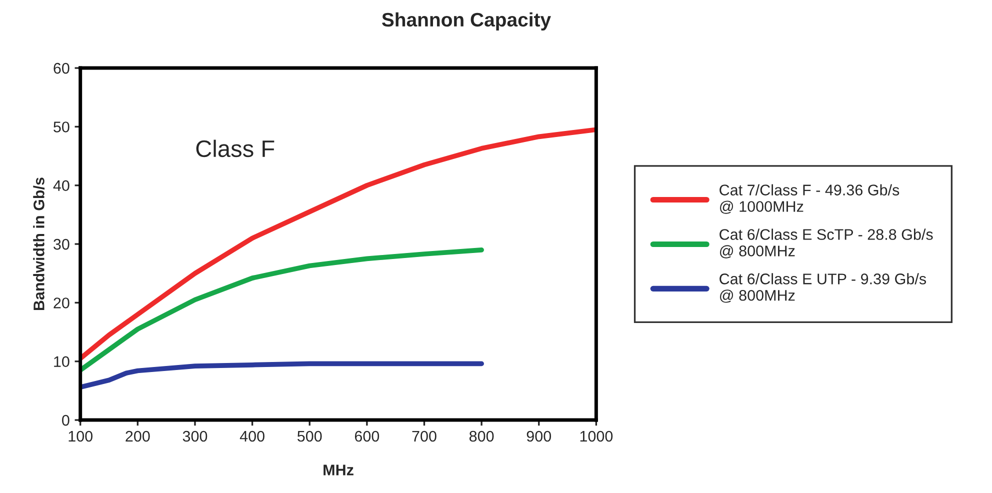  I want to click on x-tick-label: 800, so click(481, 436).